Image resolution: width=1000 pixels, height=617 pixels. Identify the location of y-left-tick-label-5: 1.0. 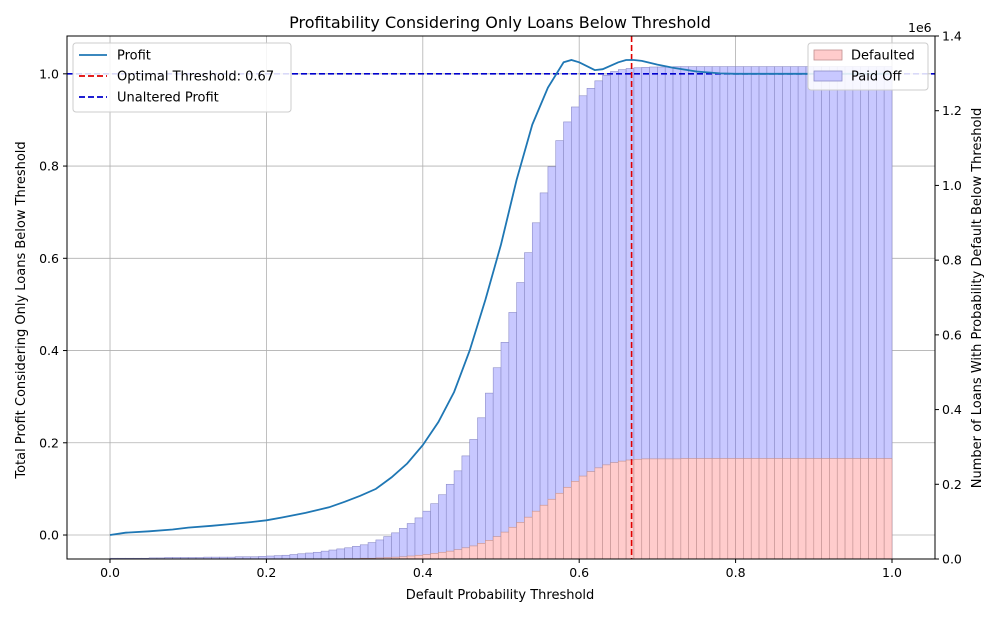
(49, 73).